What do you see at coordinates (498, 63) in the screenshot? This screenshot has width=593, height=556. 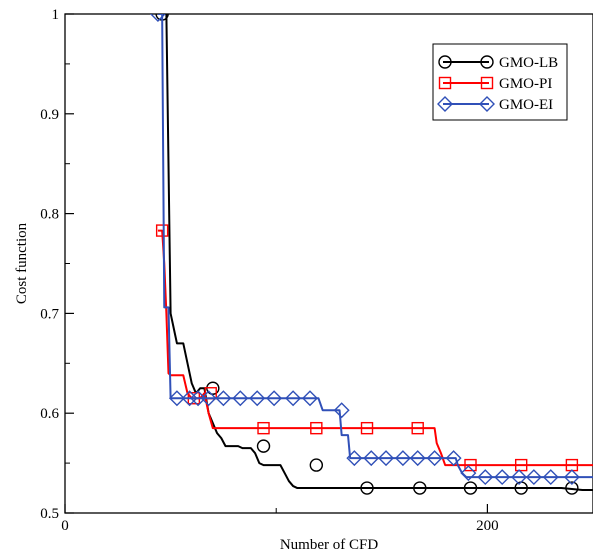 I see `legend-item-gmo-lb: GMO-LB` at bounding box center [498, 63].